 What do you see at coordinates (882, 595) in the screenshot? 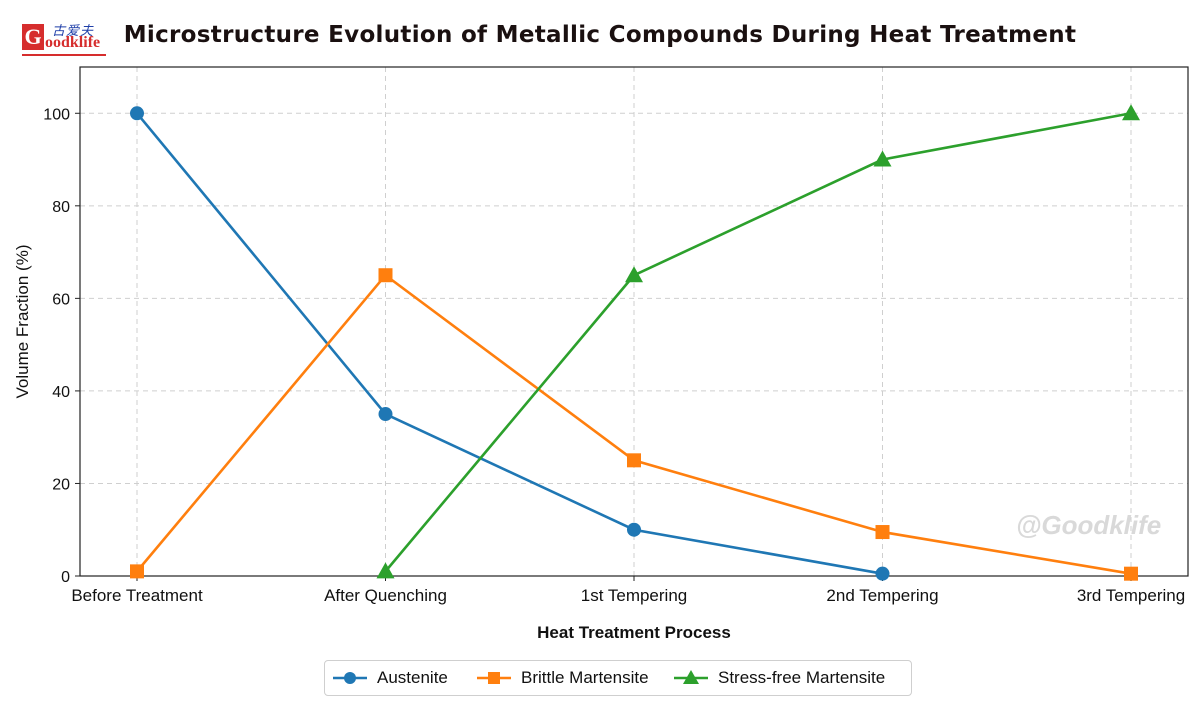
I see `x-tick-label: 2nd Tempering` at bounding box center [882, 595].